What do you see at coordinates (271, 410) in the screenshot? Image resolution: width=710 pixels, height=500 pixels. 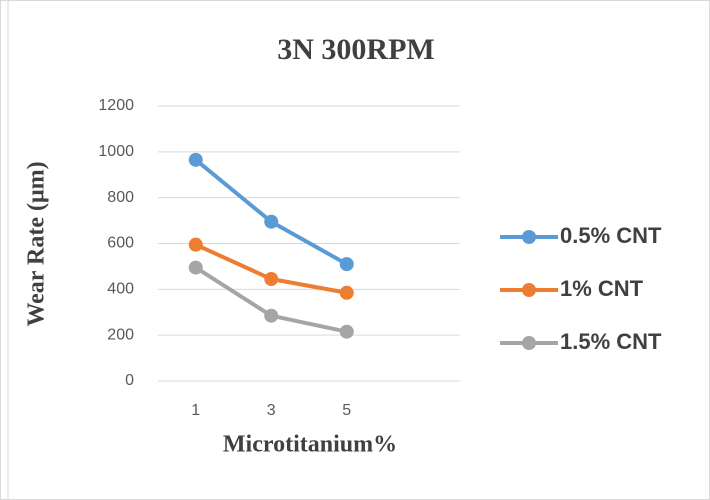 I see `x-tick-label: 3` at bounding box center [271, 410].